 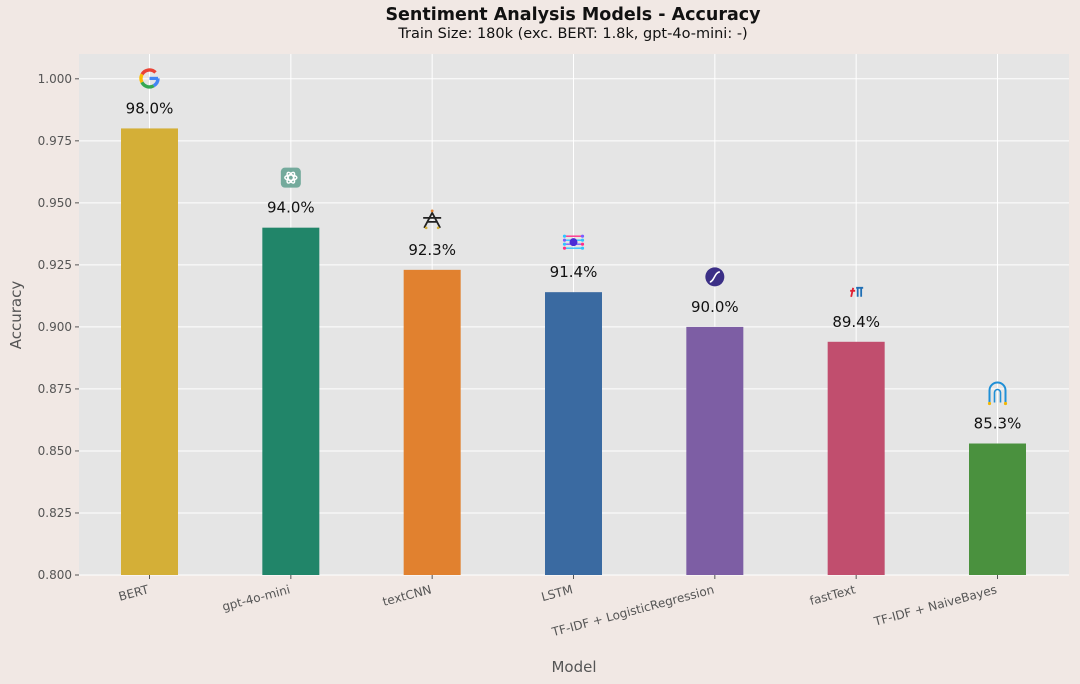 What do you see at coordinates (55, 203) in the screenshot?
I see `y-tick-label: 0.950` at bounding box center [55, 203].